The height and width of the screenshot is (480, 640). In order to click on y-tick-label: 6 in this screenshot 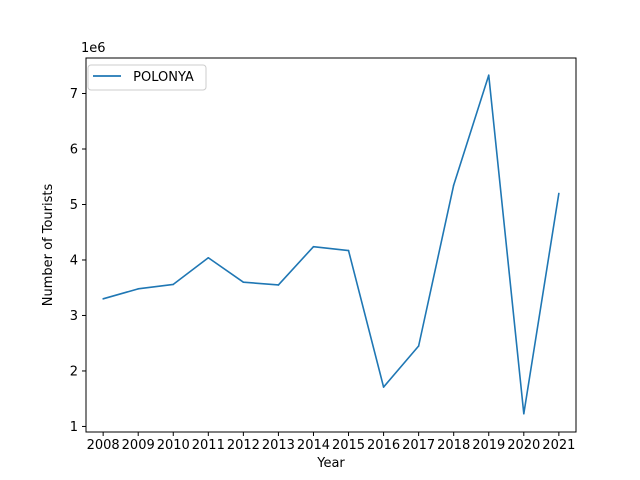, I will do `click(74, 150)`.